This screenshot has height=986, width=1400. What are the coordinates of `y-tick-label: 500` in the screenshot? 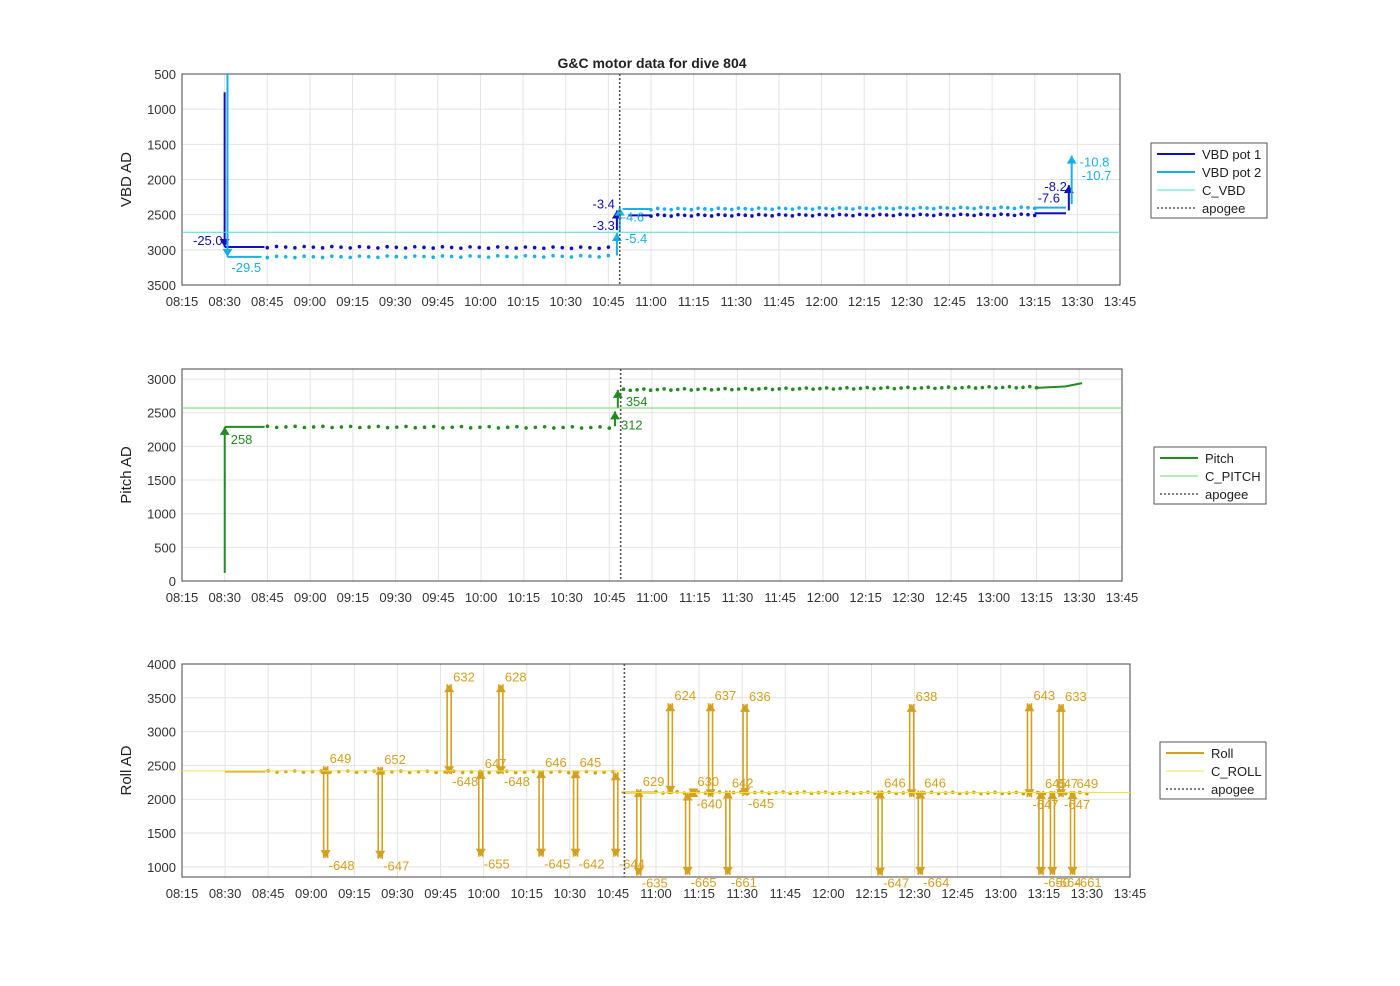 It's located at (165, 74).